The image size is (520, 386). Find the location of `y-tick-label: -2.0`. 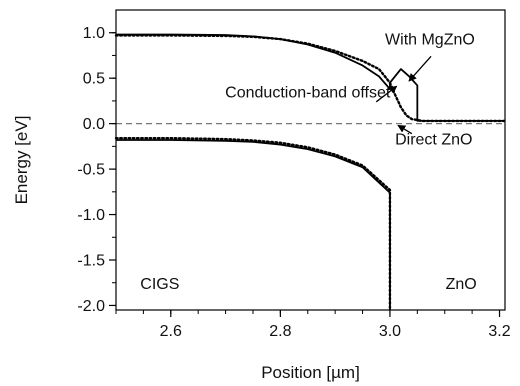

y-tick-label: -2.0 is located at coordinates (91, 306).